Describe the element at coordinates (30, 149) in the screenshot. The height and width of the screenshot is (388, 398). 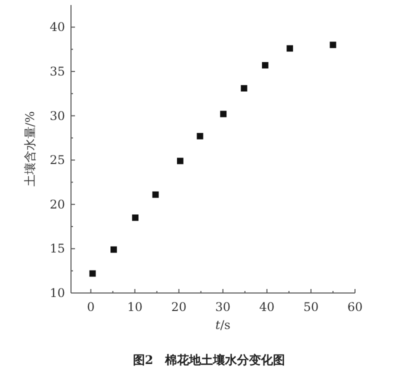
I see `y-axis-title: 土壤含水量/%` at that location.